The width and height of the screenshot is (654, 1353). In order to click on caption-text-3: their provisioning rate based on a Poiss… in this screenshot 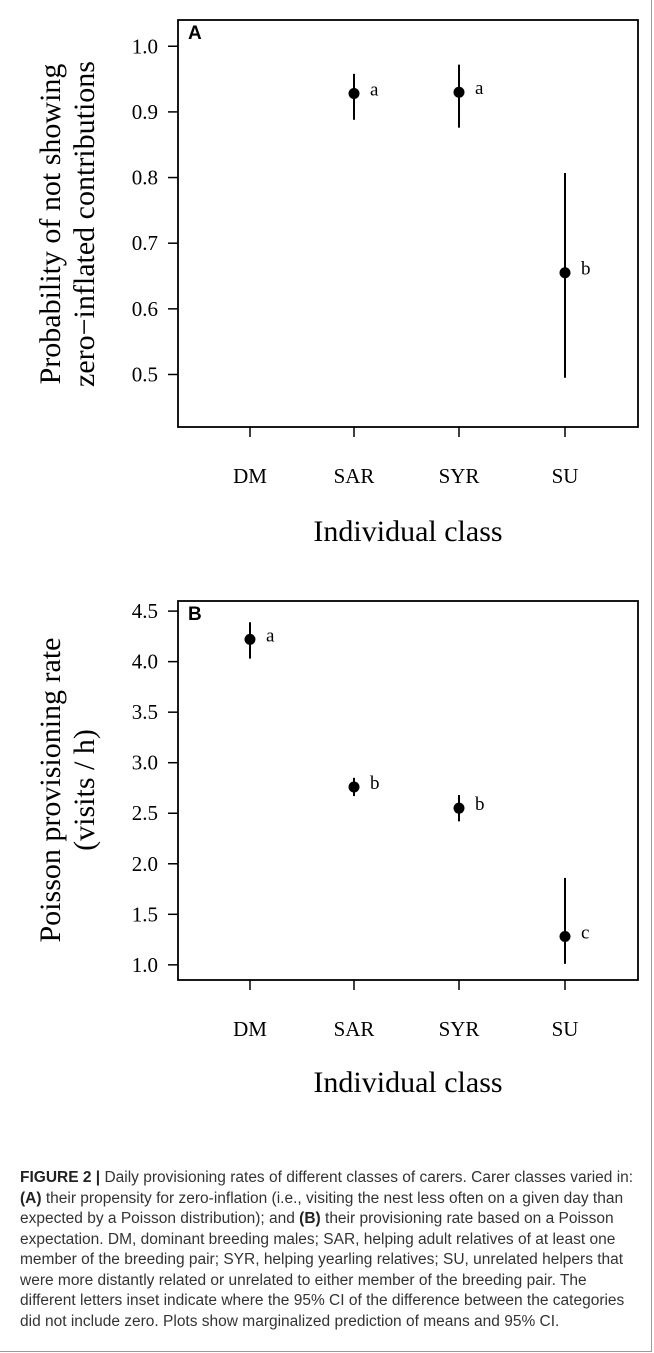, I will do `click(322, 1270)`.